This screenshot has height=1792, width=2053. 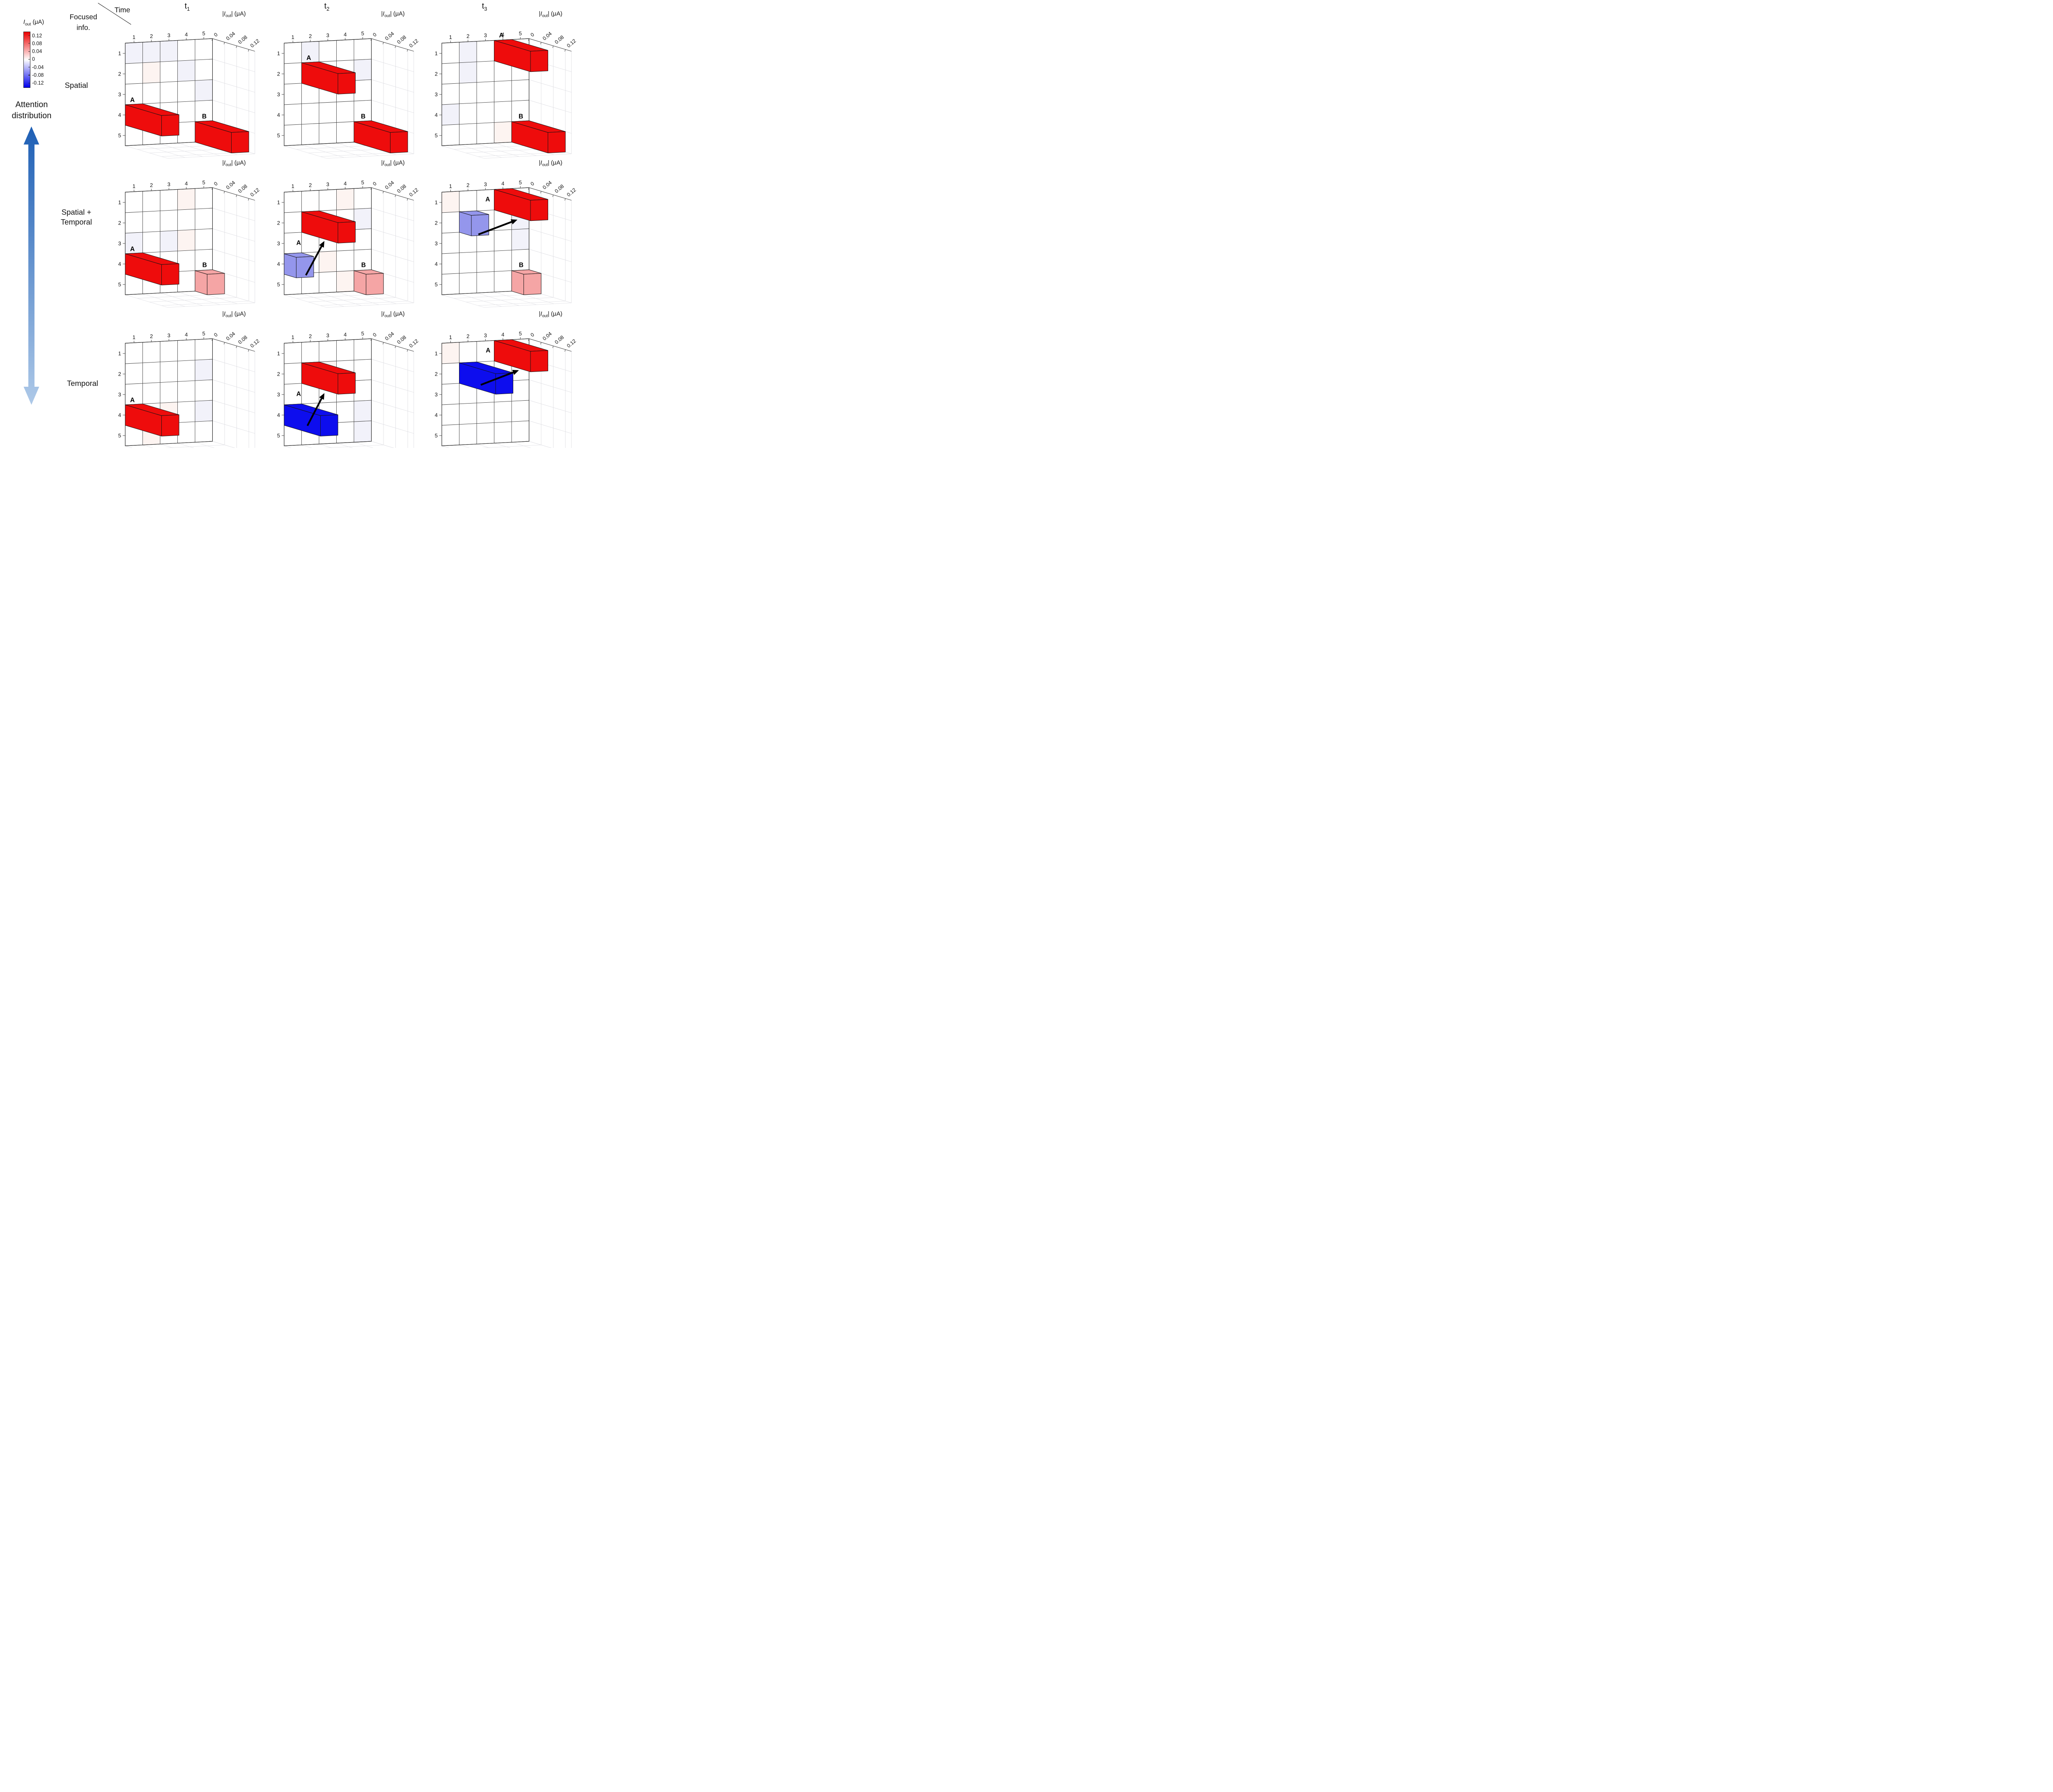 I want to click on header-focused-line: Focused, so click(x=83, y=17).